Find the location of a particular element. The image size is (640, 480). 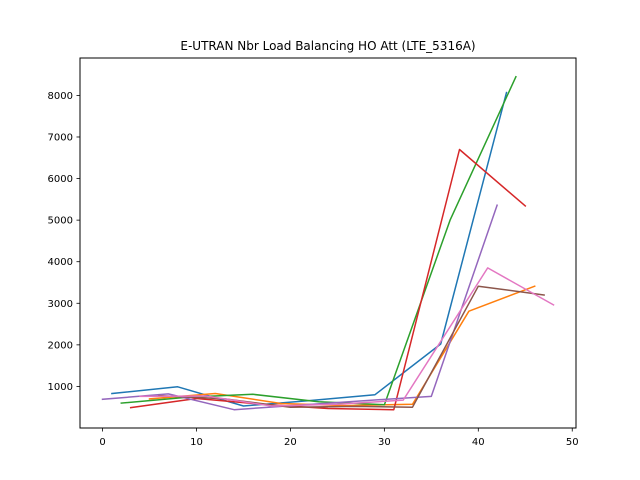

x-tick-label: 20 is located at coordinates (290, 442).